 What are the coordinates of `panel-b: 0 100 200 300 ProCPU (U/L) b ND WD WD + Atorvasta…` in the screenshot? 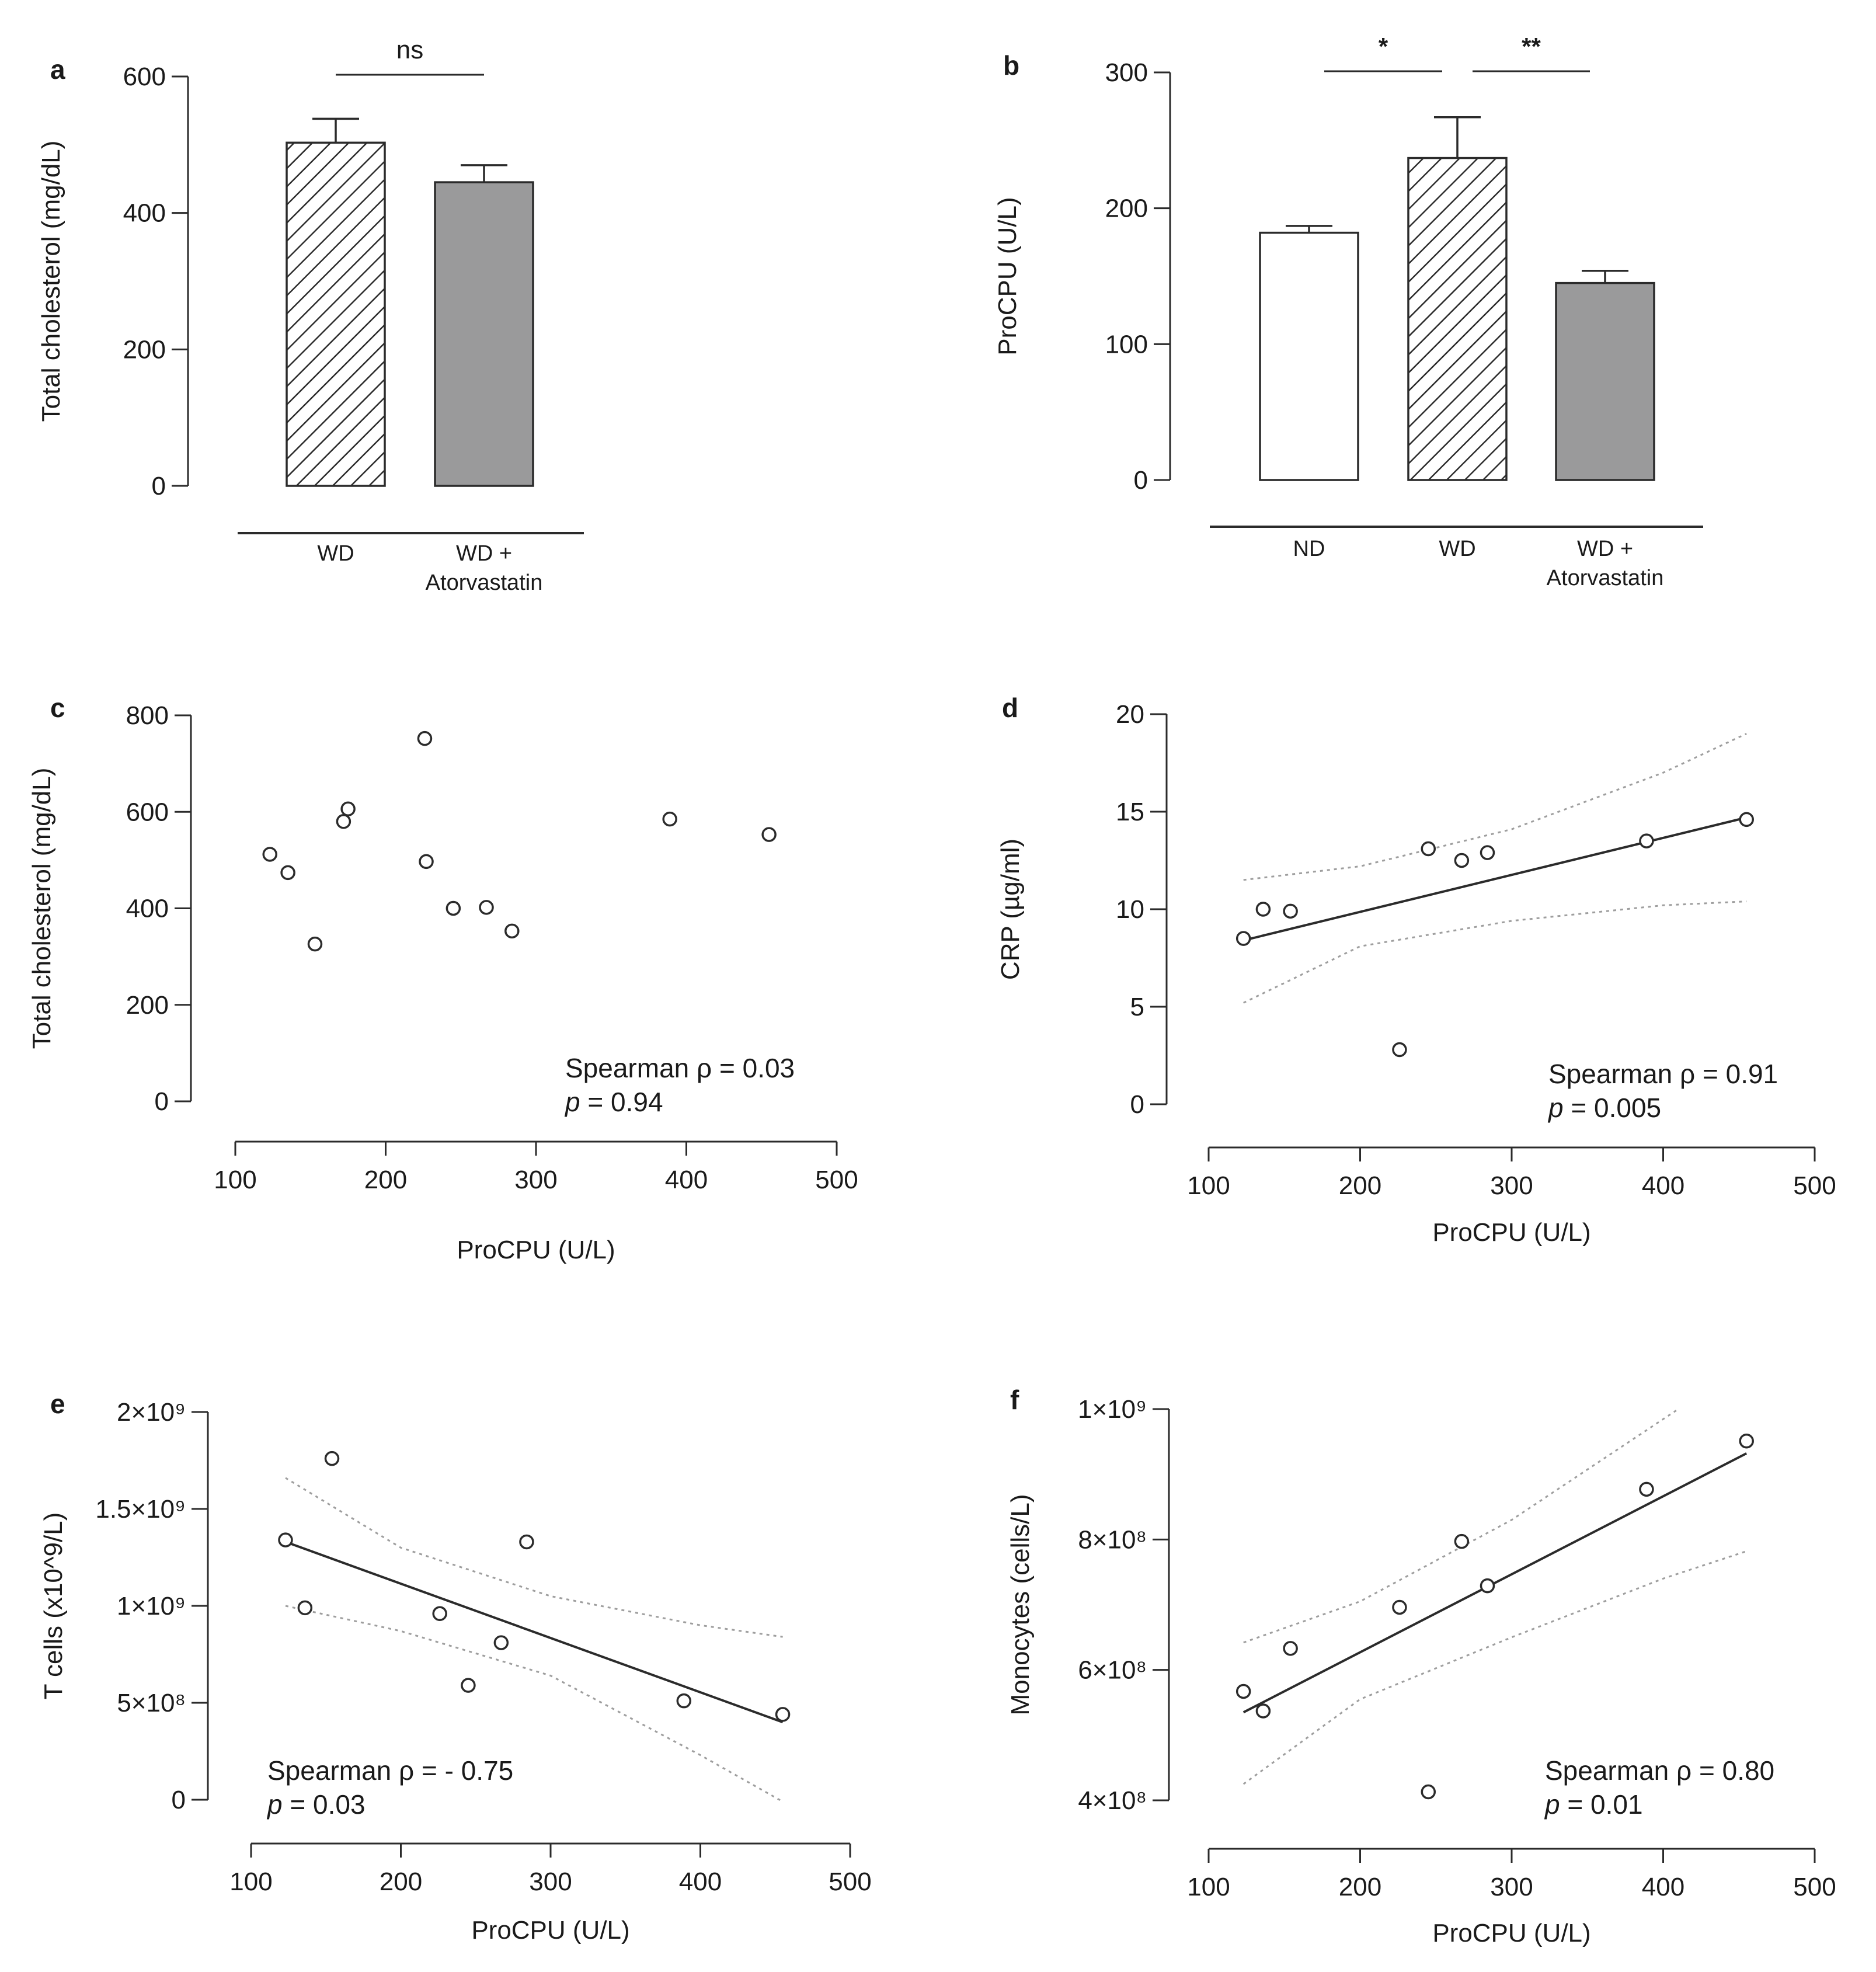 It's located at (1348, 311).